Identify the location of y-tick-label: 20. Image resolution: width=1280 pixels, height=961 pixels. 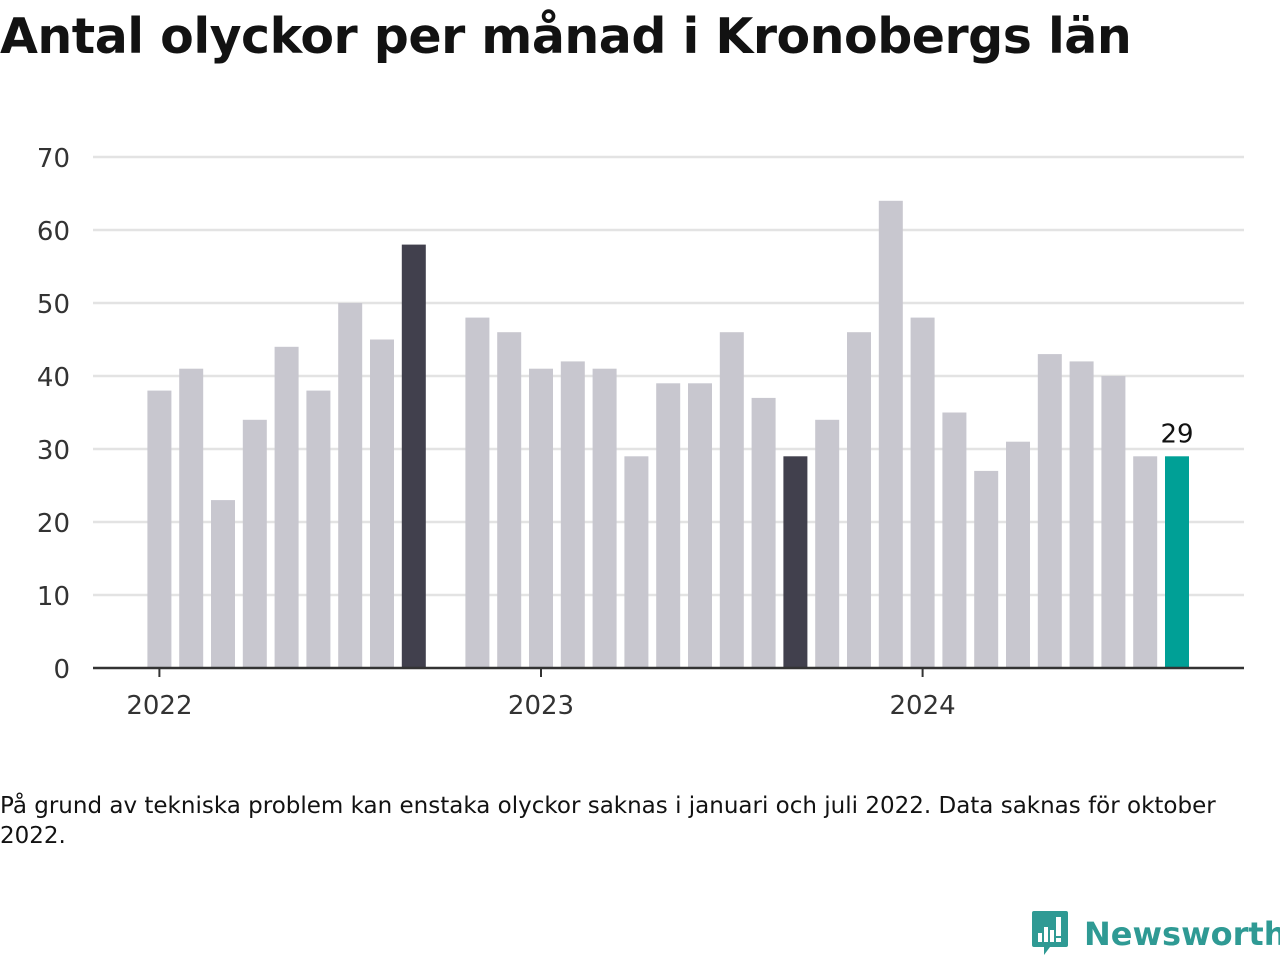
(53, 524).